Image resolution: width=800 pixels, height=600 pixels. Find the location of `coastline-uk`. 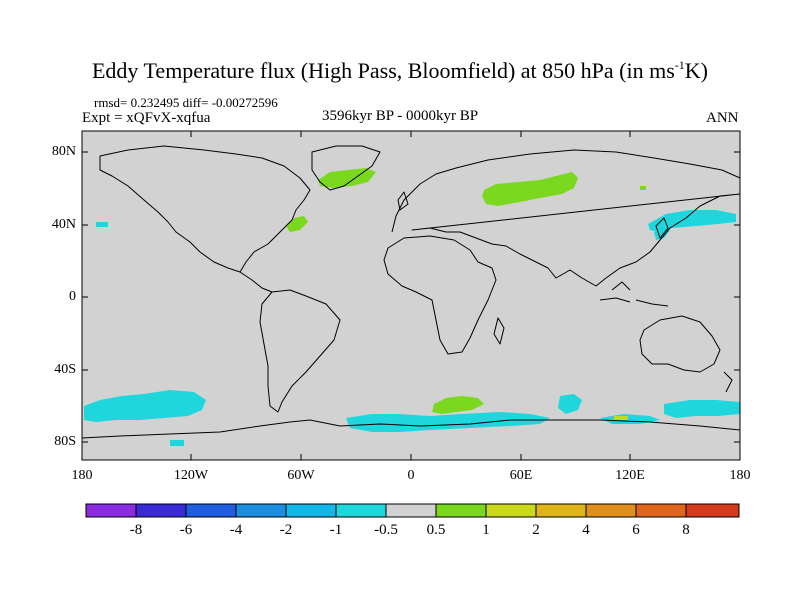

coastline-uk is located at coordinates (403, 201).